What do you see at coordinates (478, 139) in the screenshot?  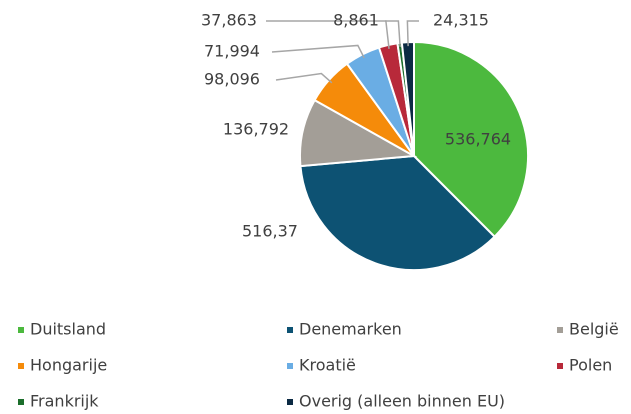 I see `data-label: 536,764` at bounding box center [478, 139].